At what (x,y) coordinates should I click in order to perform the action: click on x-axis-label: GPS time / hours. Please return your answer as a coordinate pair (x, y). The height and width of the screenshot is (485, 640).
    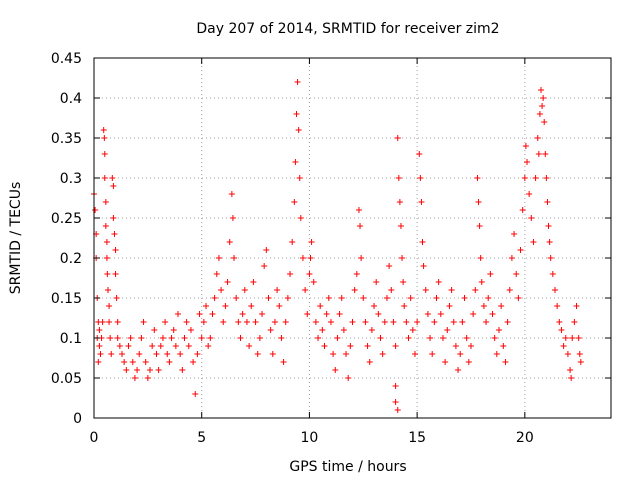
    Looking at the image, I should click on (347, 467).